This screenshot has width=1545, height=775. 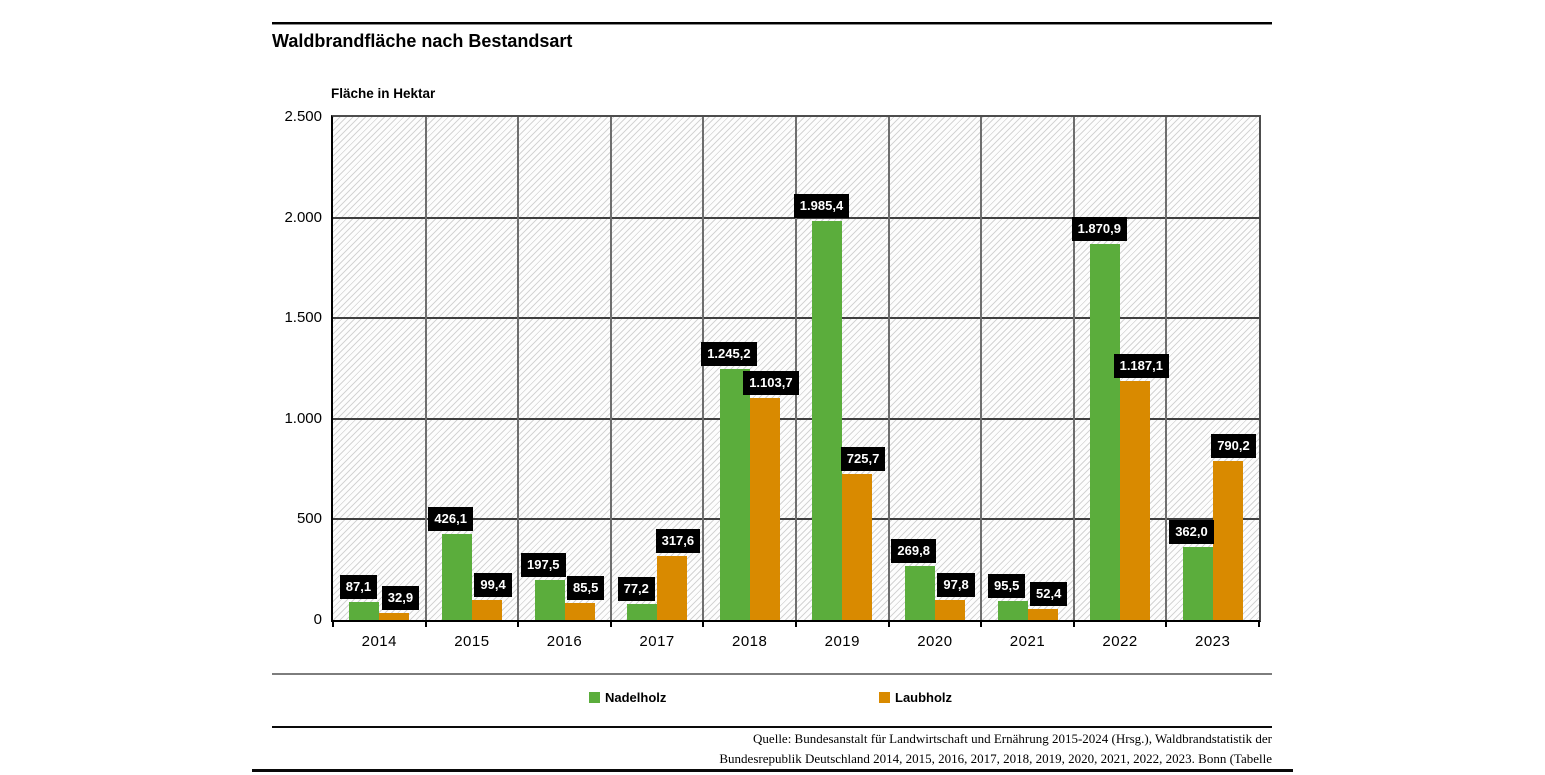 I want to click on bottom-rule, so click(x=772, y=770).